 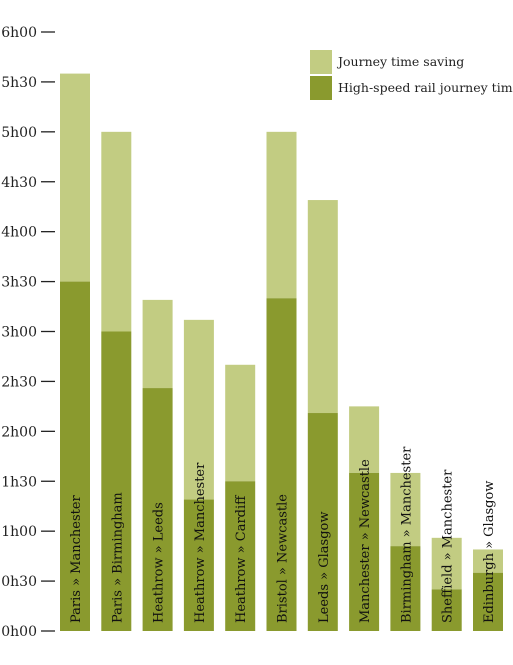 What do you see at coordinates (324, 567) in the screenshot?
I see `category-label: Leeds » Glasgow` at bounding box center [324, 567].